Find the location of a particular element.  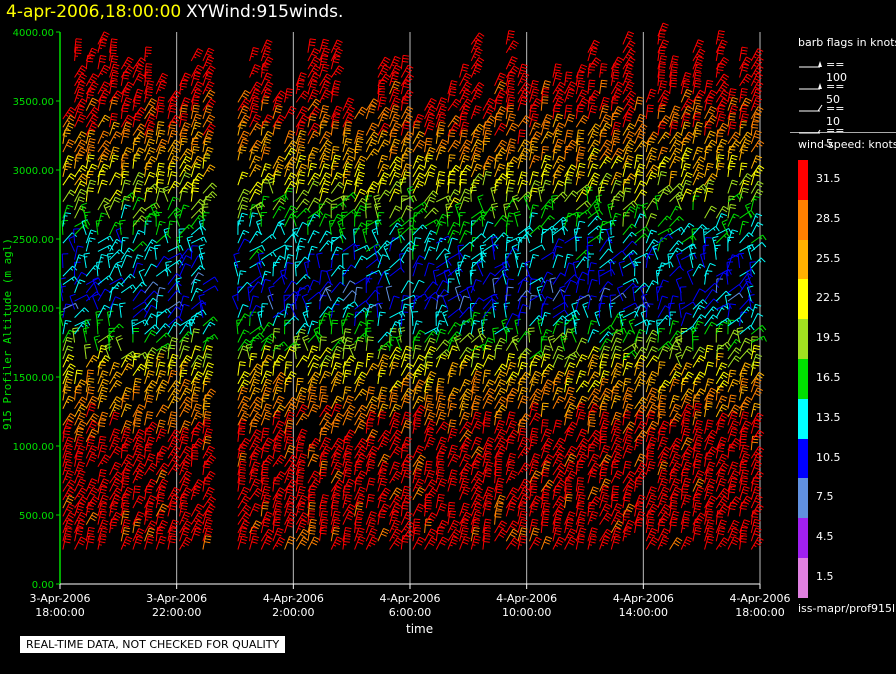

y-tick-label: 500.00 is located at coordinates (36, 516).